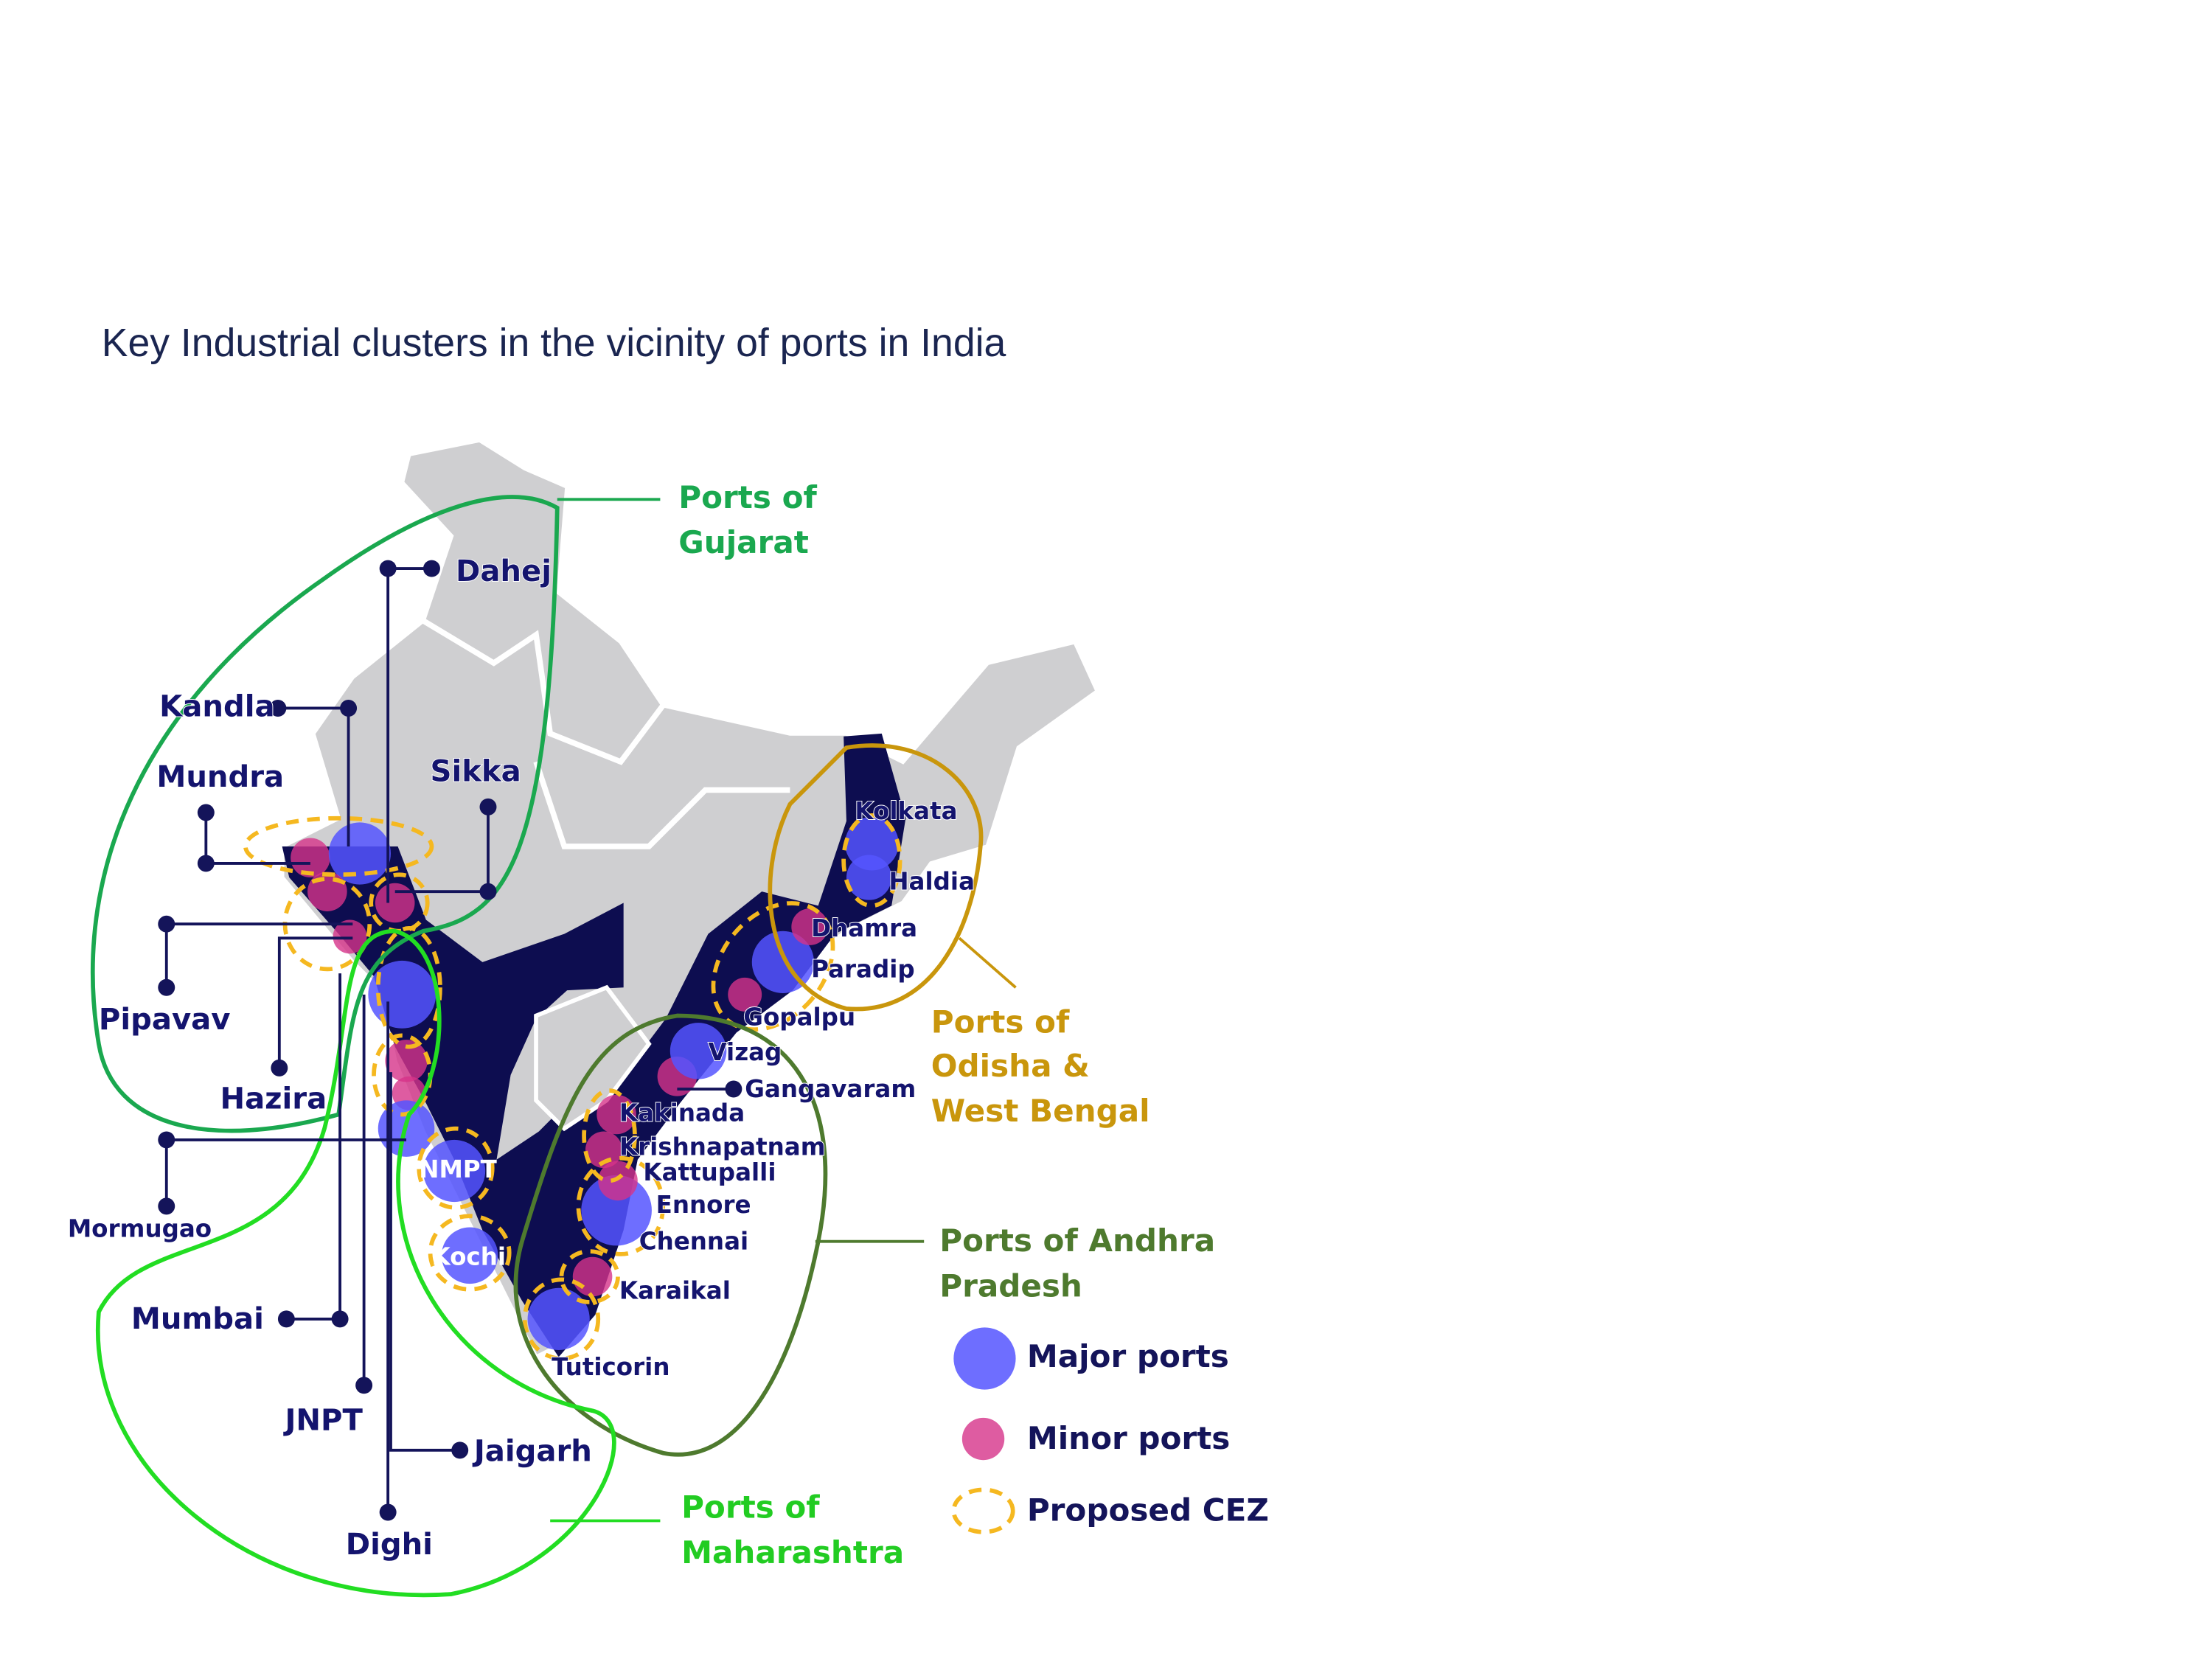 Image resolution: width=2212 pixels, height=1659 pixels. I want to click on region-label: Ports of Andhra, so click(1077, 1240).